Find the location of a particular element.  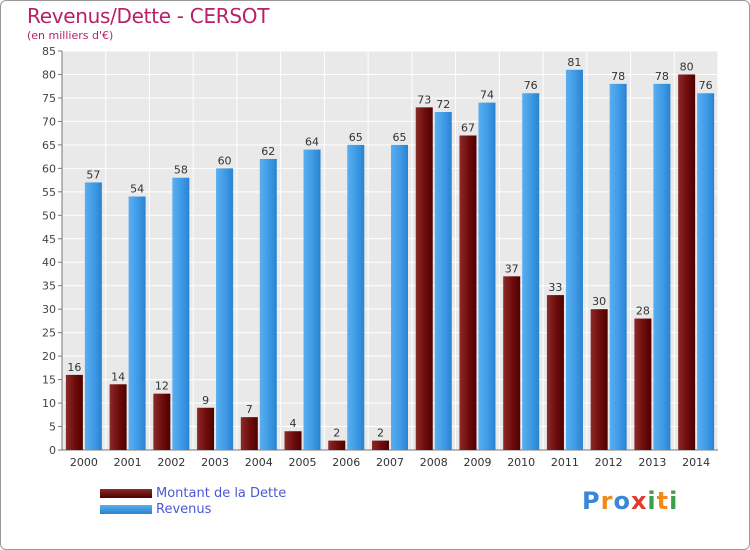

data-label-dette: 14 is located at coordinates (118, 376).